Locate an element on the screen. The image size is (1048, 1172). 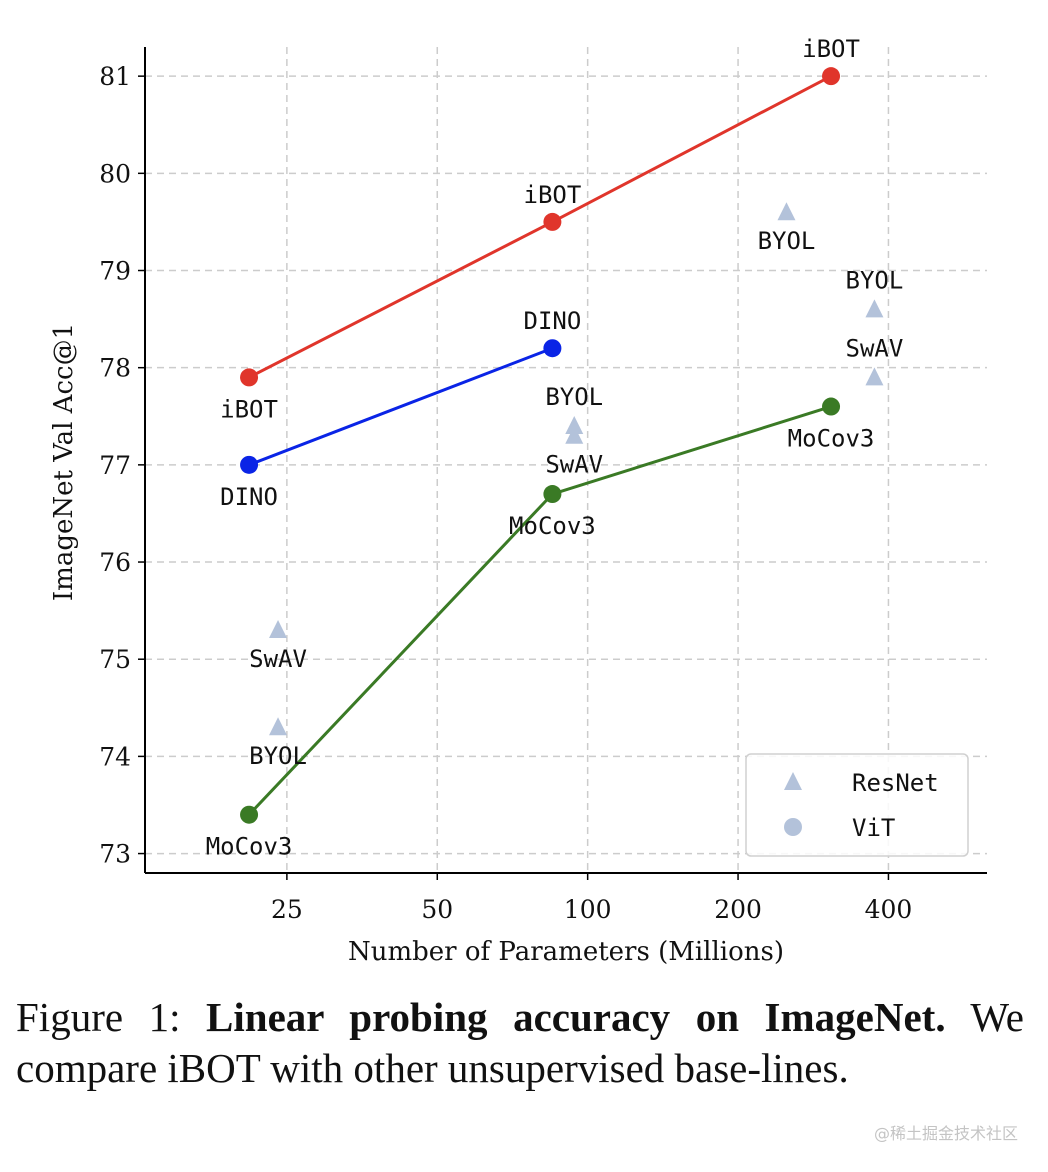
legend-box is located at coordinates (857, 805).